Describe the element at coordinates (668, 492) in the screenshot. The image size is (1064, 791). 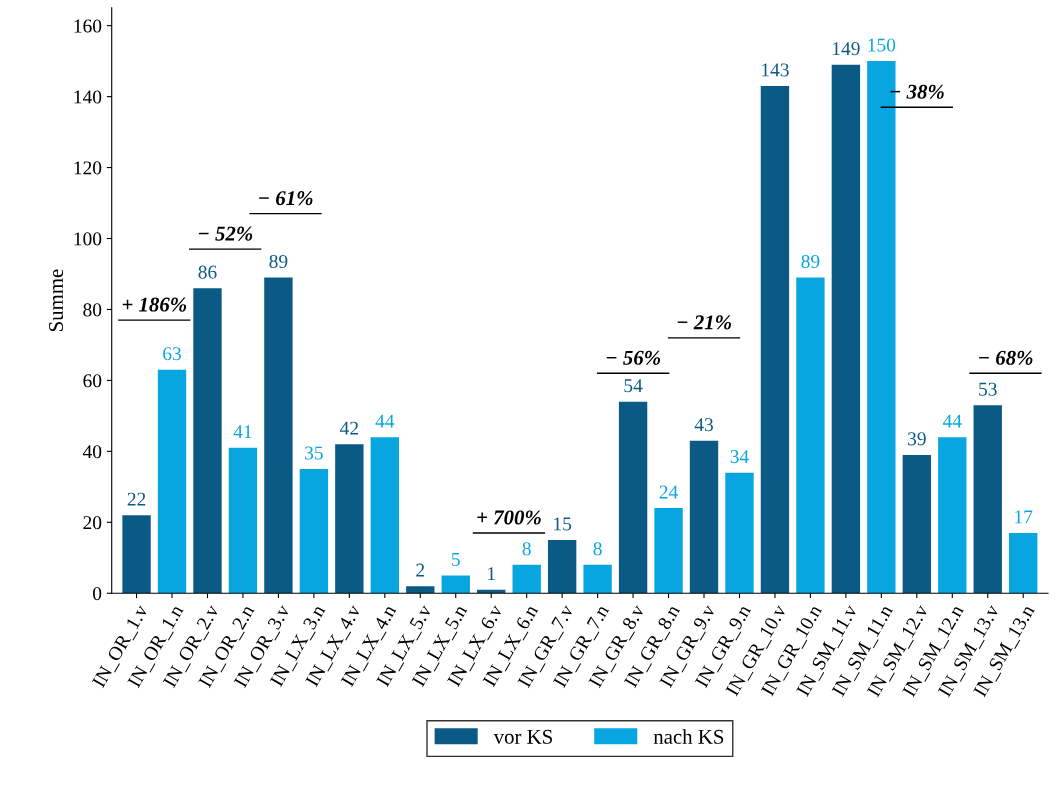
I see `data-label: 24` at that location.